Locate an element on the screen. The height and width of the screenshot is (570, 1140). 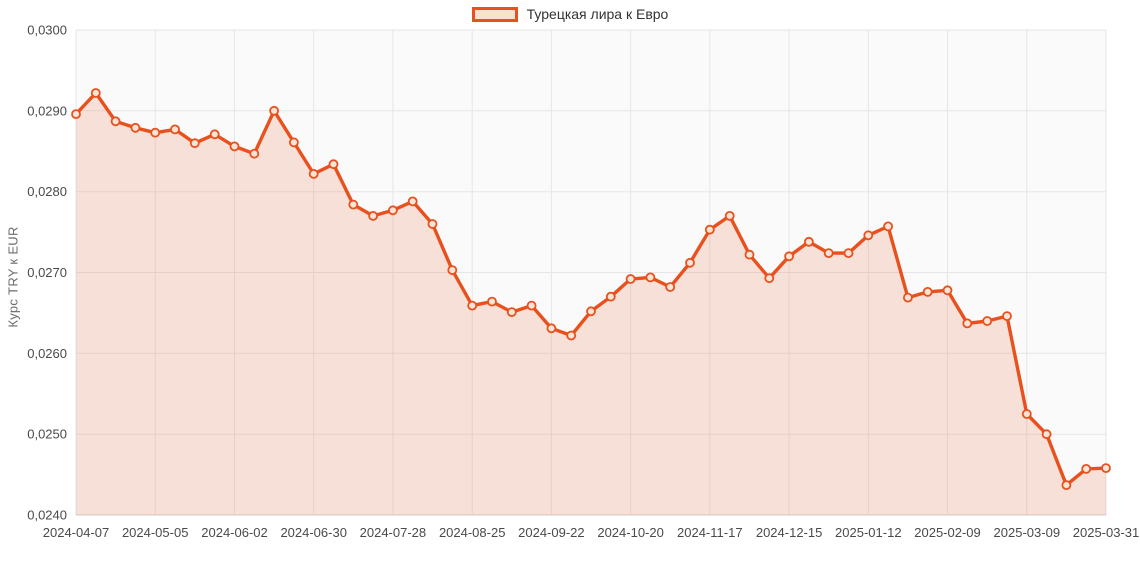
legend: Турецкая лира к Евро is located at coordinates (570, 14).